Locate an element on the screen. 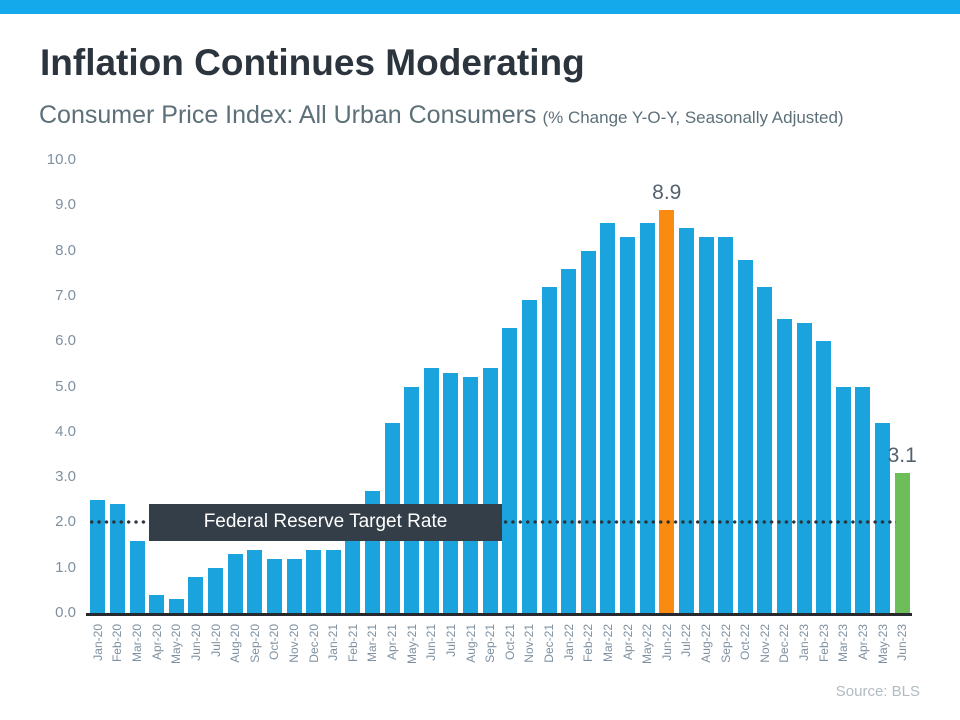  x-tick-label-Jan-23: Jan-23 is located at coordinates (804, 642).